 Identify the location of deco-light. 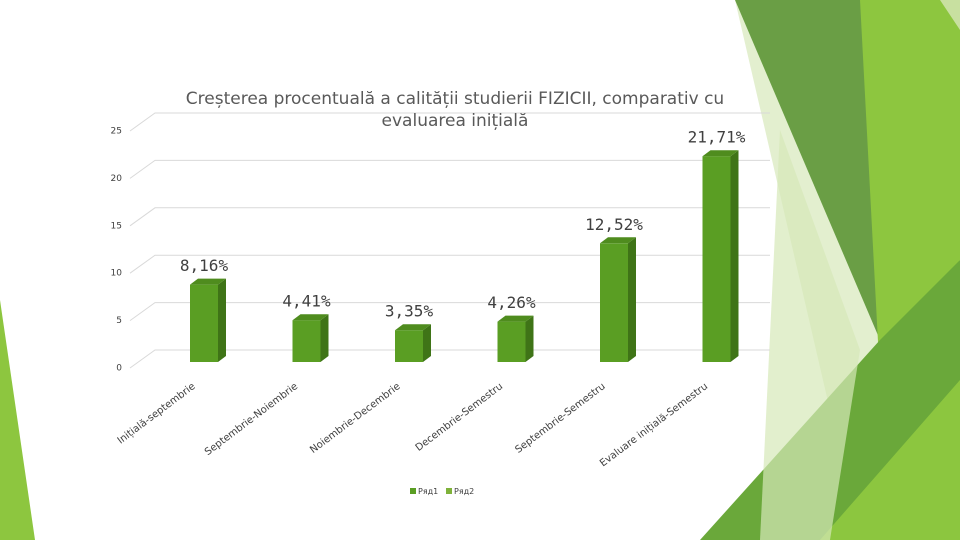
(950, 15).